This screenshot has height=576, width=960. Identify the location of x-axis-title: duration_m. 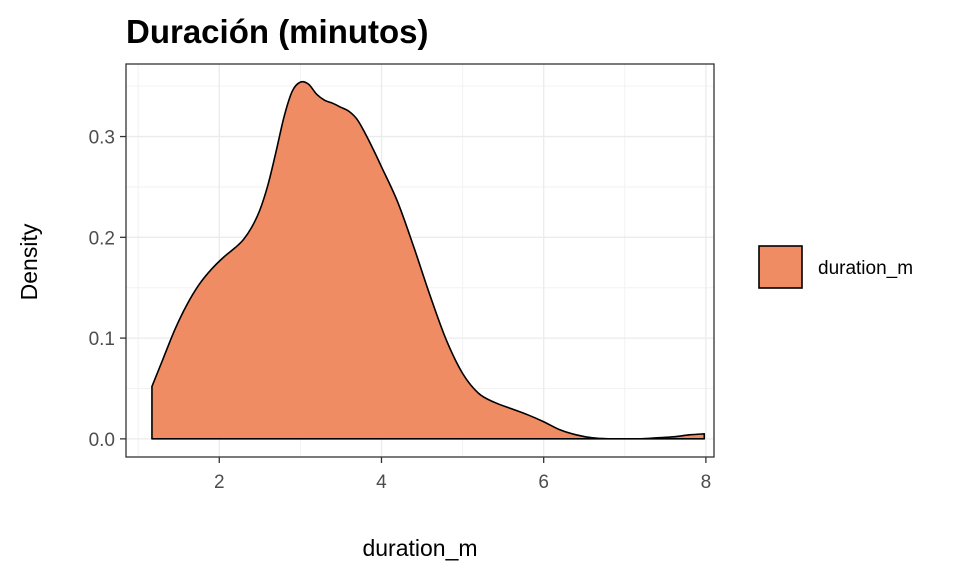
(419, 548).